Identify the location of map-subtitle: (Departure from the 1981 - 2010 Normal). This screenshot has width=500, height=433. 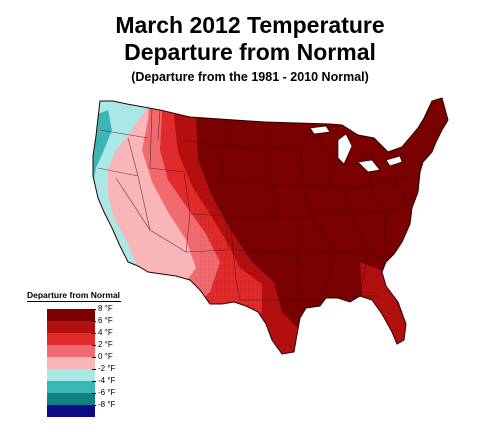
(250, 77).